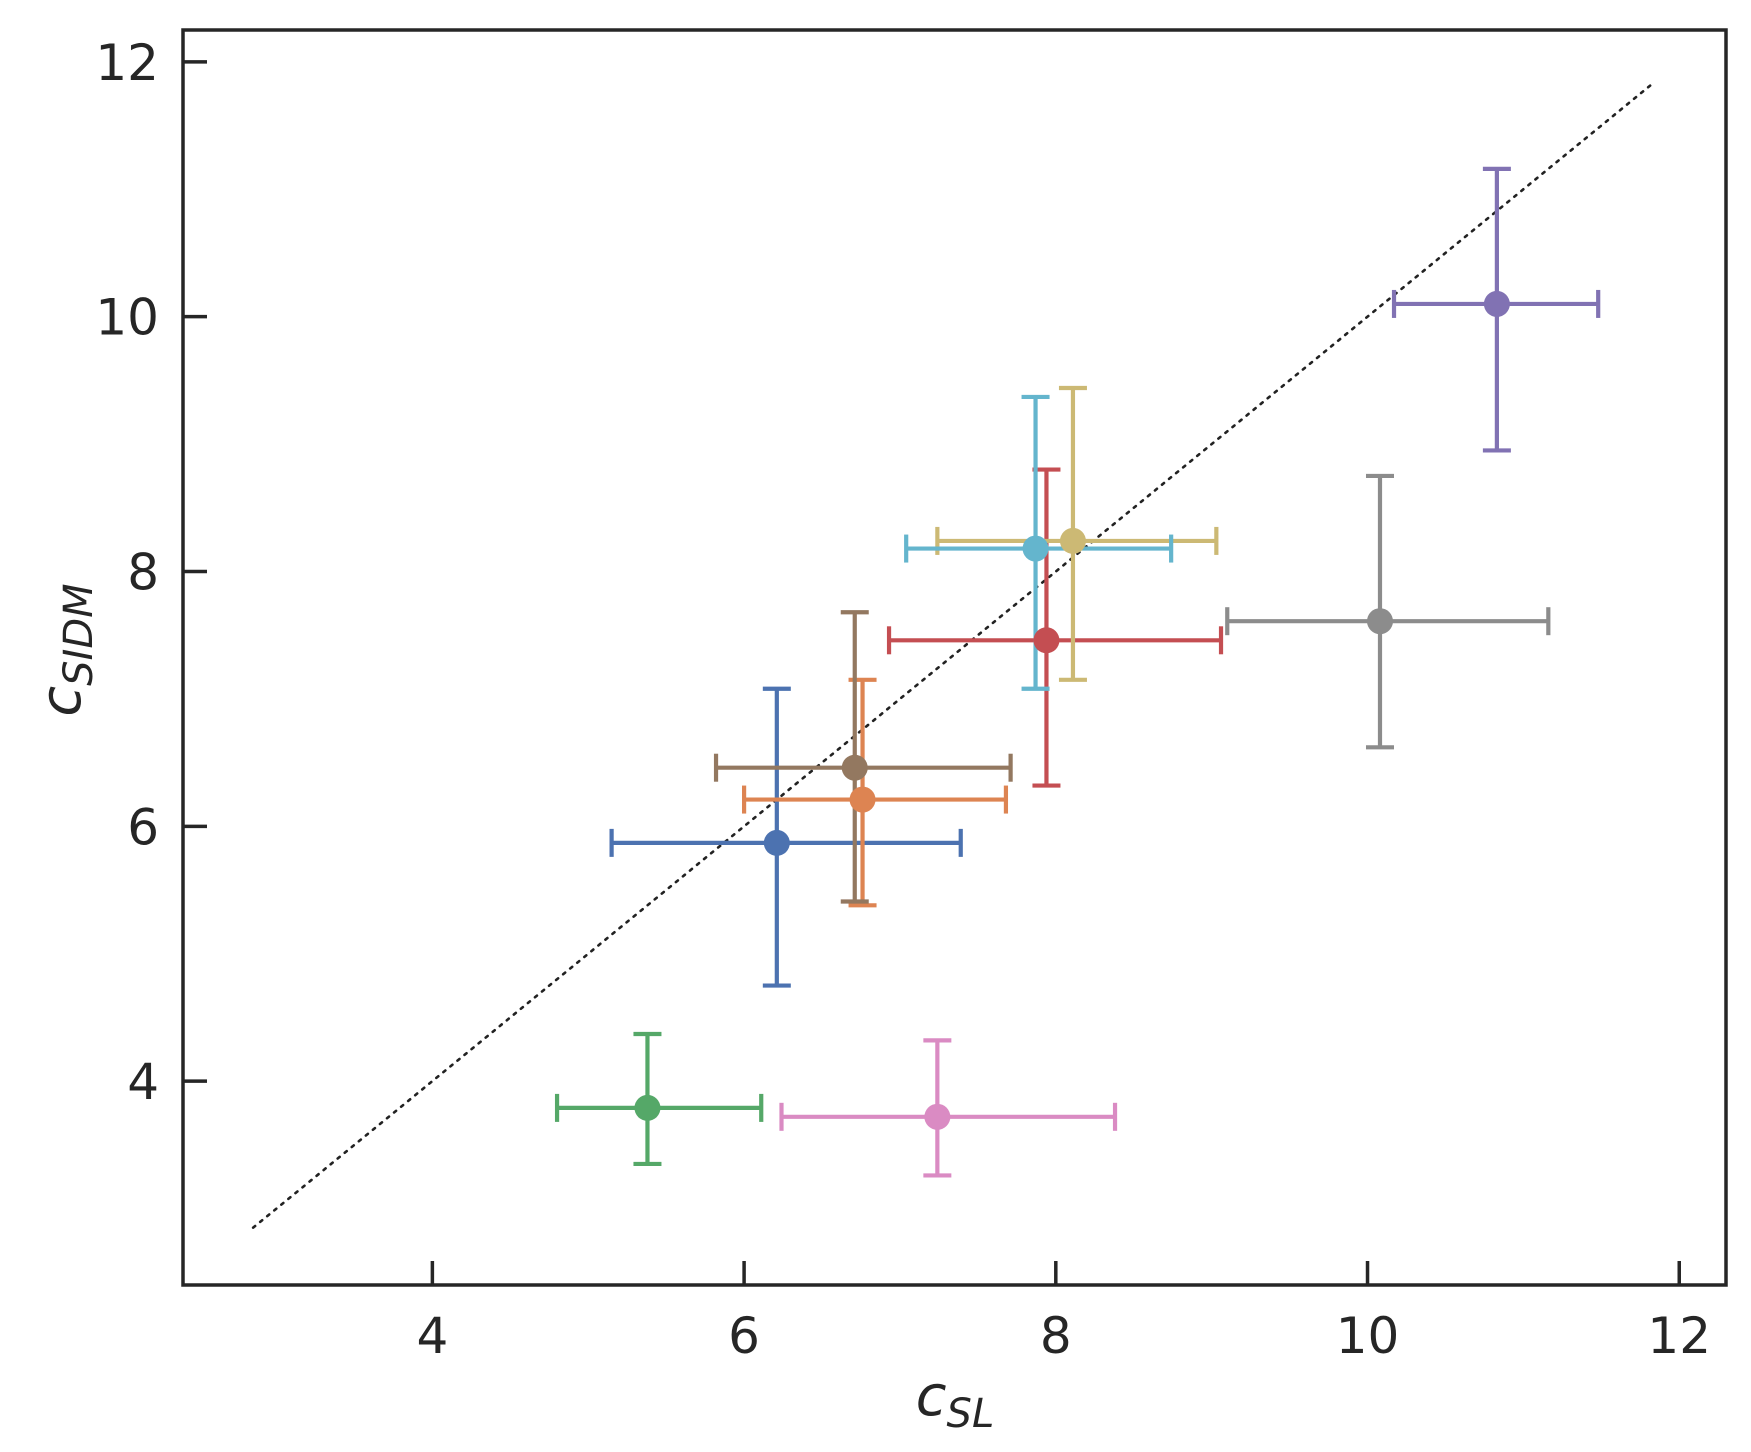 The width and height of the screenshot is (1751, 1452). Describe the element at coordinates (127, 318) in the screenshot. I see `y-tick-label-10: 10` at that location.